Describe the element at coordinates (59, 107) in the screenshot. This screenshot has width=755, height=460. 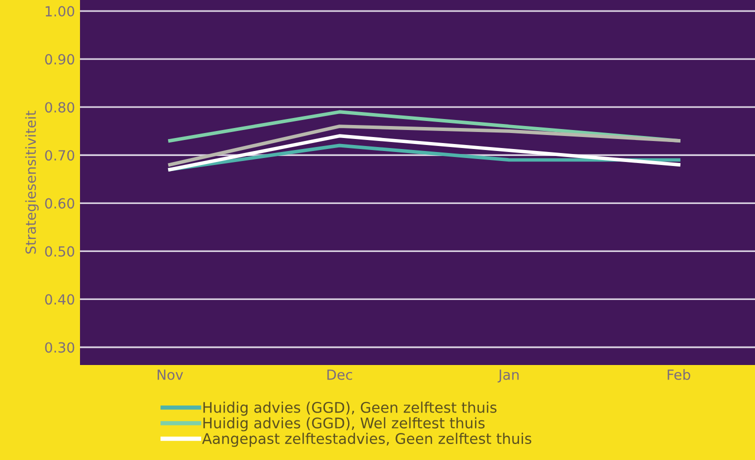
I see `y-tick-label: 0.80` at that location.